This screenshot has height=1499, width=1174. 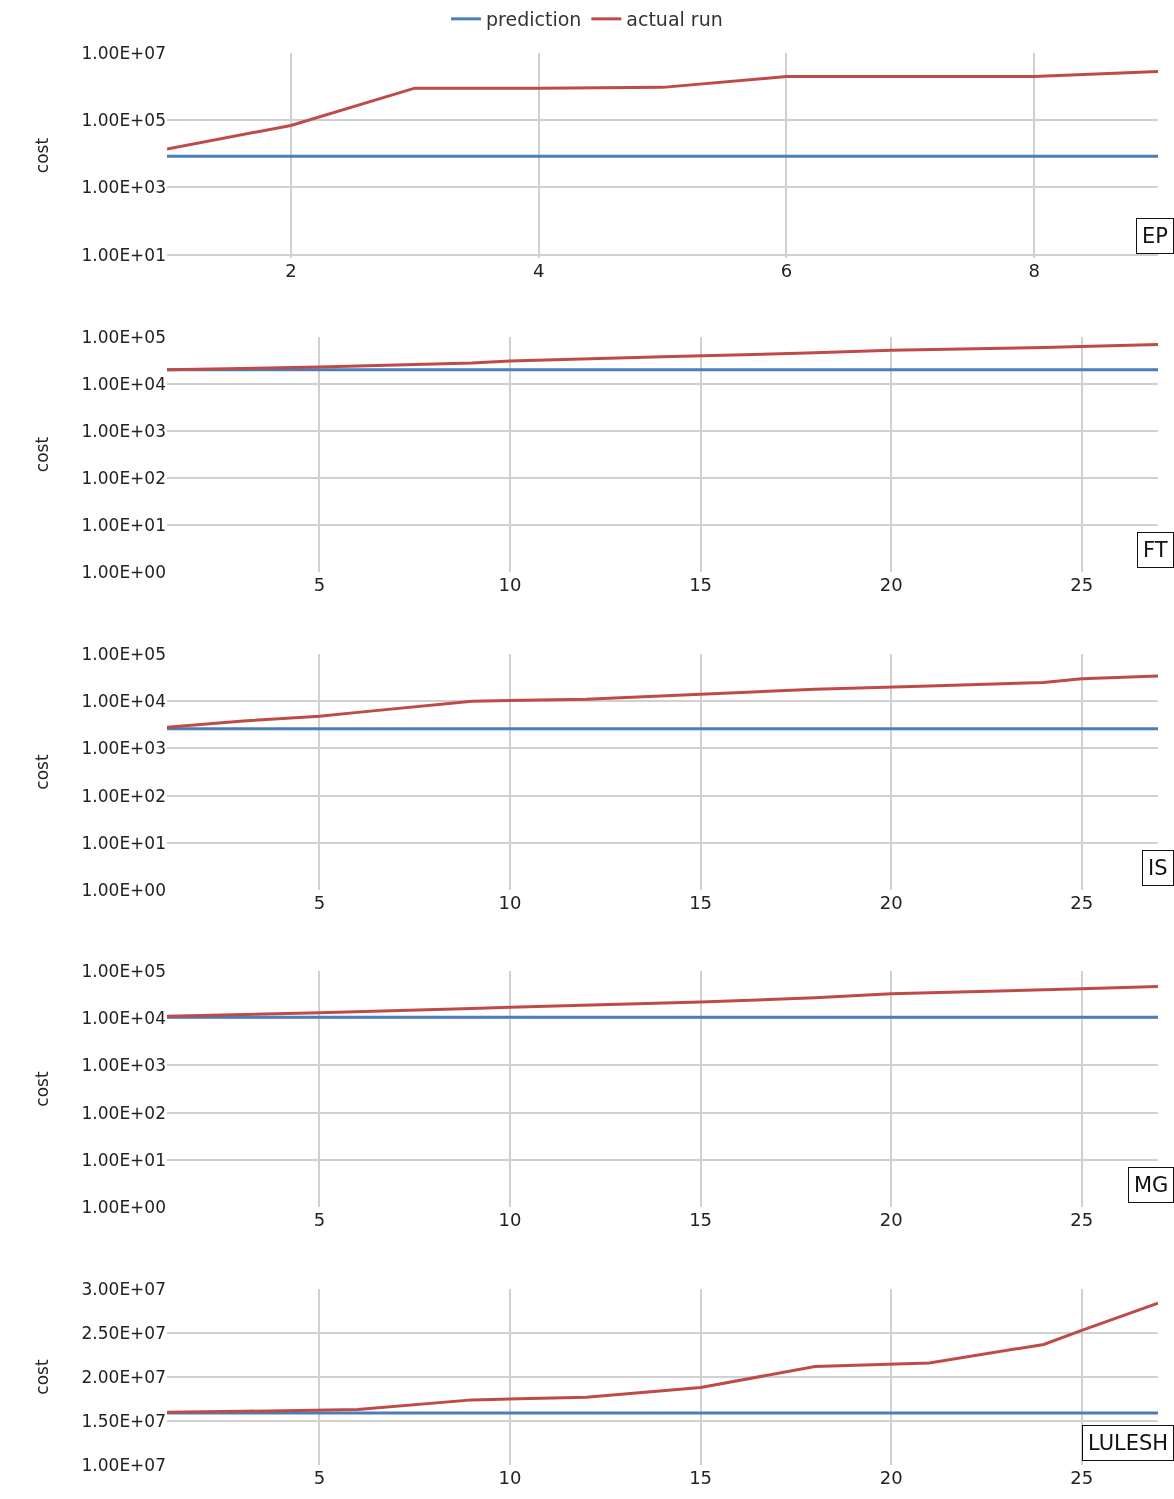 What do you see at coordinates (1158, 868) in the screenshot?
I see `annotation: IS` at bounding box center [1158, 868].